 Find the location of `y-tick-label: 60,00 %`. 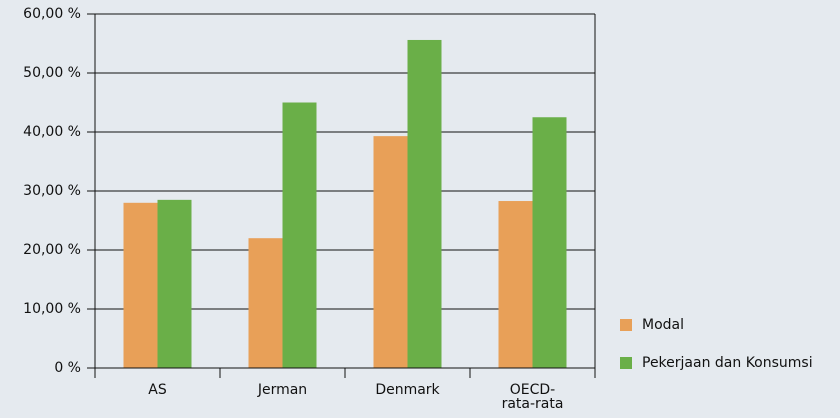

y-tick-label: 60,00 % is located at coordinates (52, 14).